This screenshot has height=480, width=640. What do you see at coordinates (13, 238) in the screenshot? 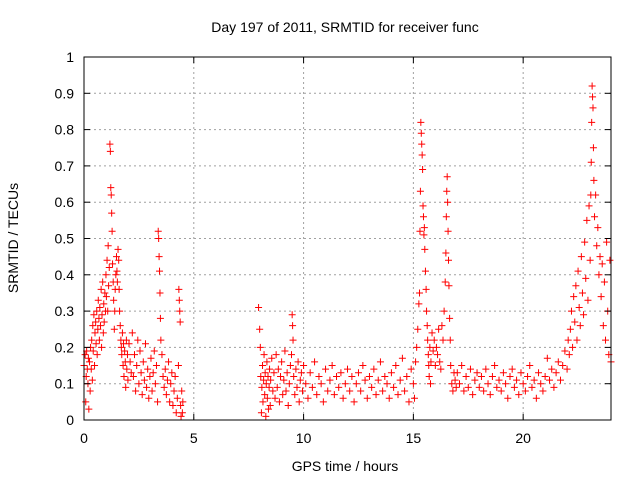
I see `y-axis-label: SRMTID / TECUs` at bounding box center [13, 238].